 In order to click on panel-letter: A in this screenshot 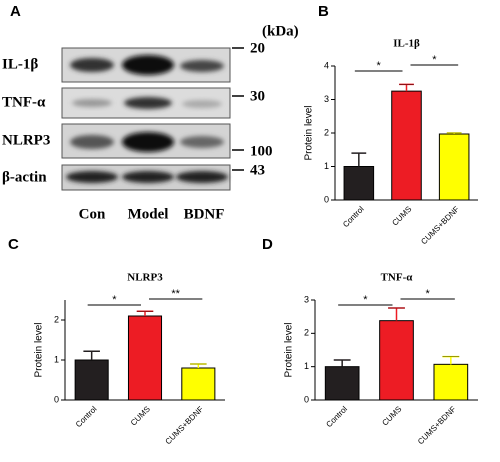, I will do `click(15, 11)`.